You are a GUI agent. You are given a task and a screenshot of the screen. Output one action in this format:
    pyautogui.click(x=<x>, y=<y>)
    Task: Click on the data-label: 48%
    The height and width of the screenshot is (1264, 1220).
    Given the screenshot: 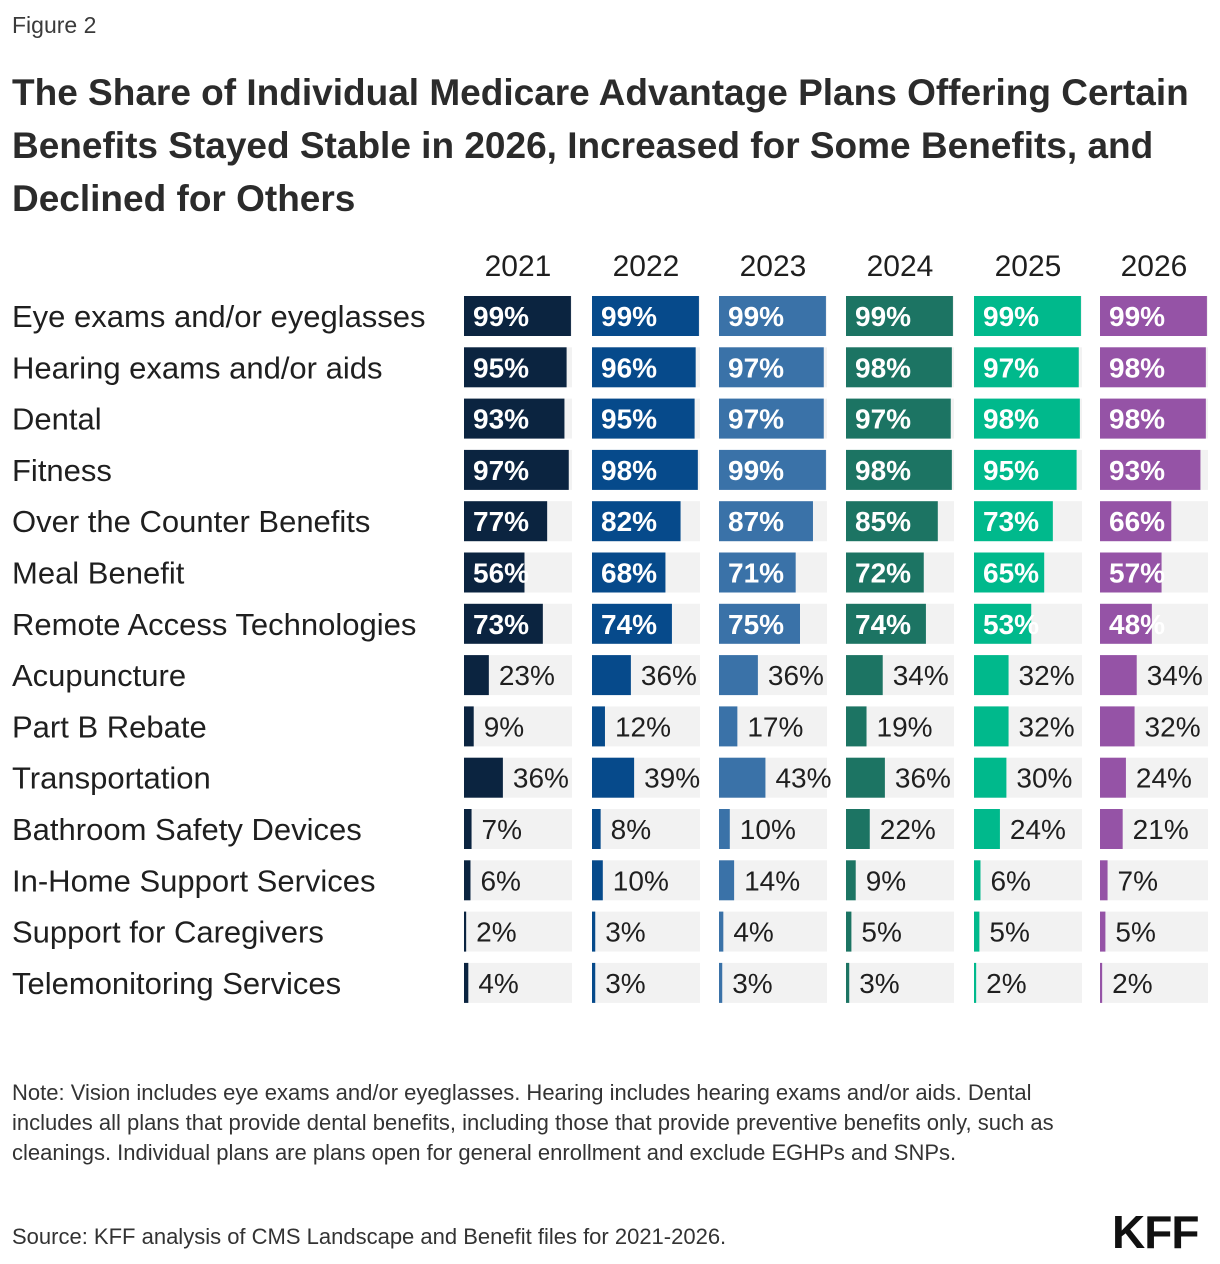 What is the action you would take?
    pyautogui.click(x=1137, y=624)
    